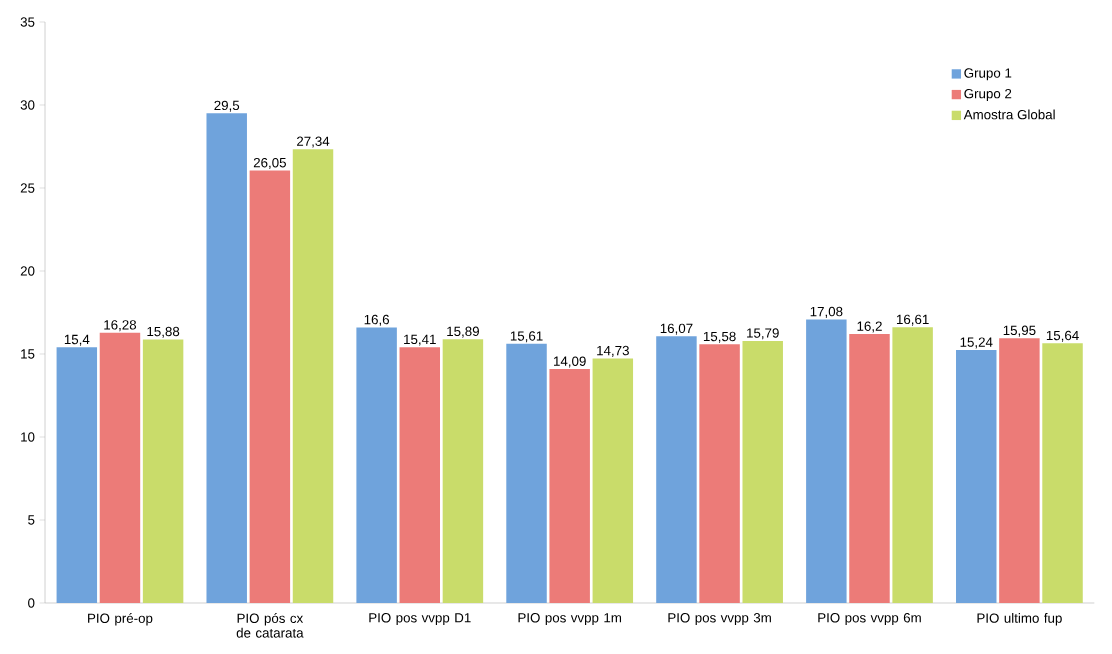 The height and width of the screenshot is (654, 1112). Describe the element at coordinates (826, 312) in the screenshot. I see `data-label: 17,08` at that location.